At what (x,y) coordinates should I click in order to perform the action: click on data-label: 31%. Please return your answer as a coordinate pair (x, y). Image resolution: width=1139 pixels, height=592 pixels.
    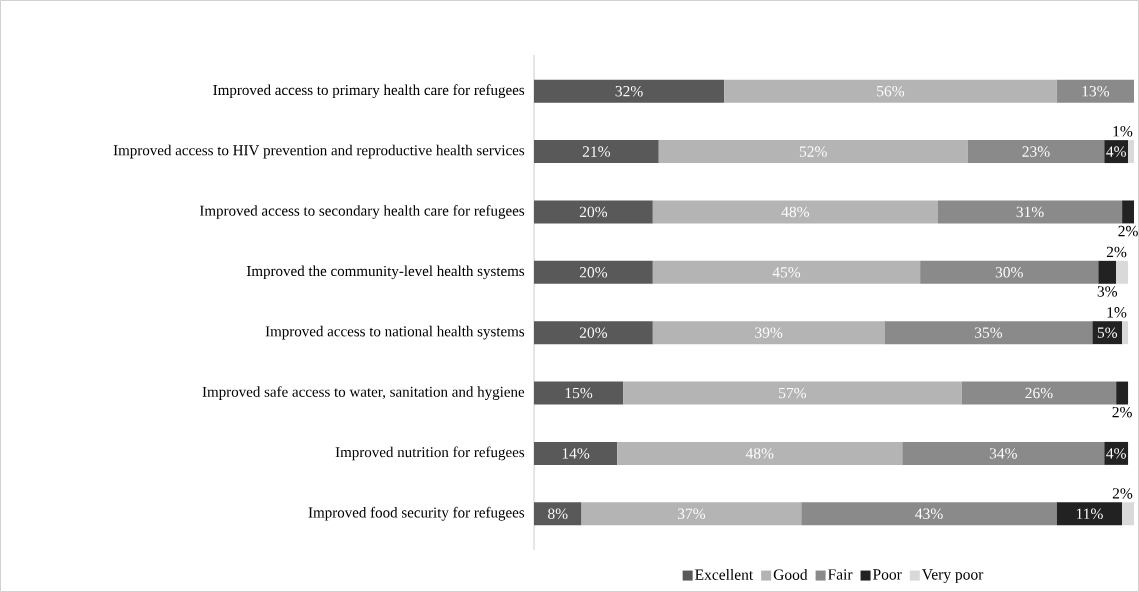
    Looking at the image, I should click on (1030, 212).